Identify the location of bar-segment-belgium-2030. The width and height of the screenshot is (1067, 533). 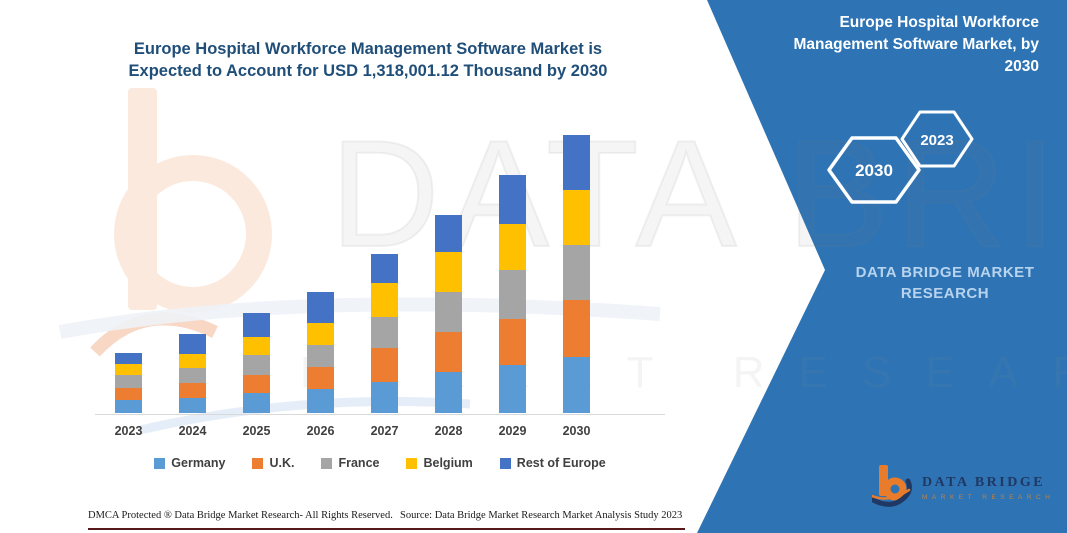
(576, 218).